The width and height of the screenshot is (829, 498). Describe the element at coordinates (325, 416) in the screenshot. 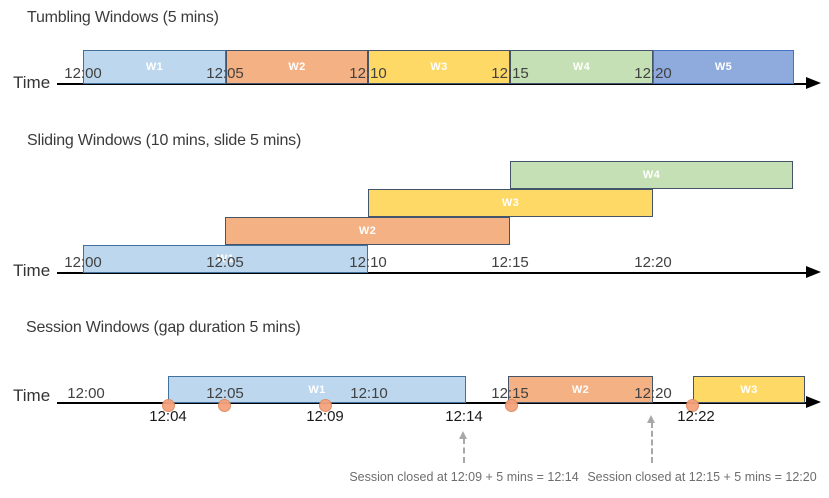

I see `event-time-label: 12:09` at that location.